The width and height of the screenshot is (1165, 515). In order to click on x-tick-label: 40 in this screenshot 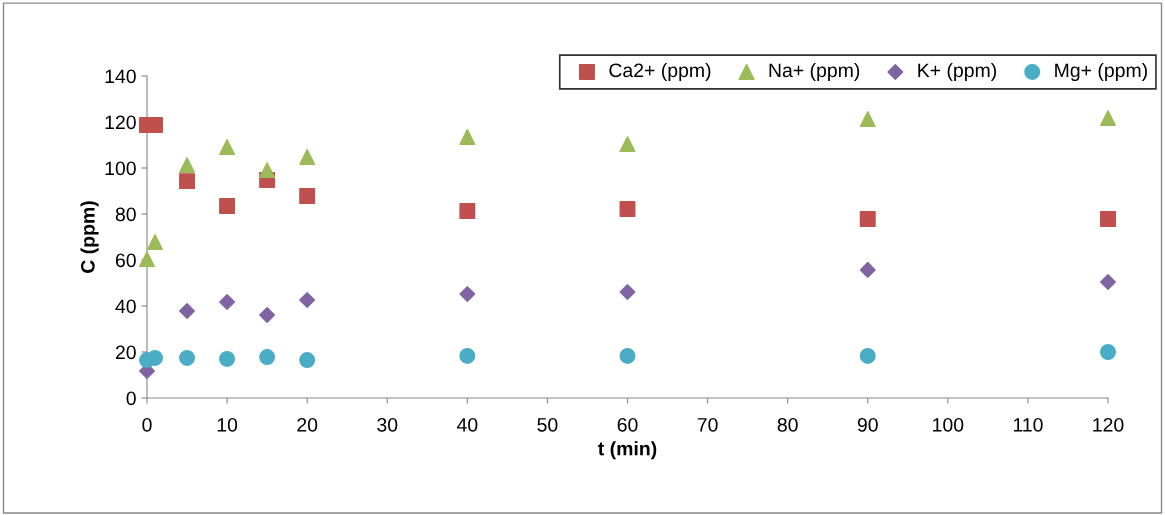, I will do `click(467, 424)`.